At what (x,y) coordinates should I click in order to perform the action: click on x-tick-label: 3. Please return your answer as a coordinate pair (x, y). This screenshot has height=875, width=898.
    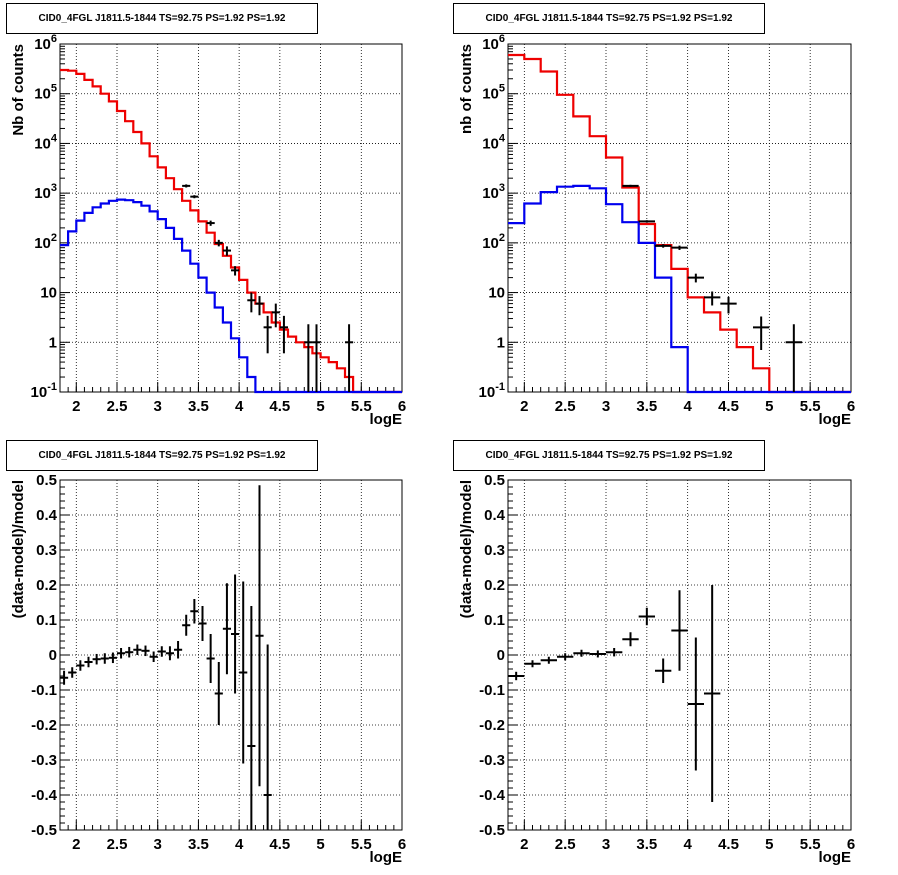
    Looking at the image, I should click on (158, 844).